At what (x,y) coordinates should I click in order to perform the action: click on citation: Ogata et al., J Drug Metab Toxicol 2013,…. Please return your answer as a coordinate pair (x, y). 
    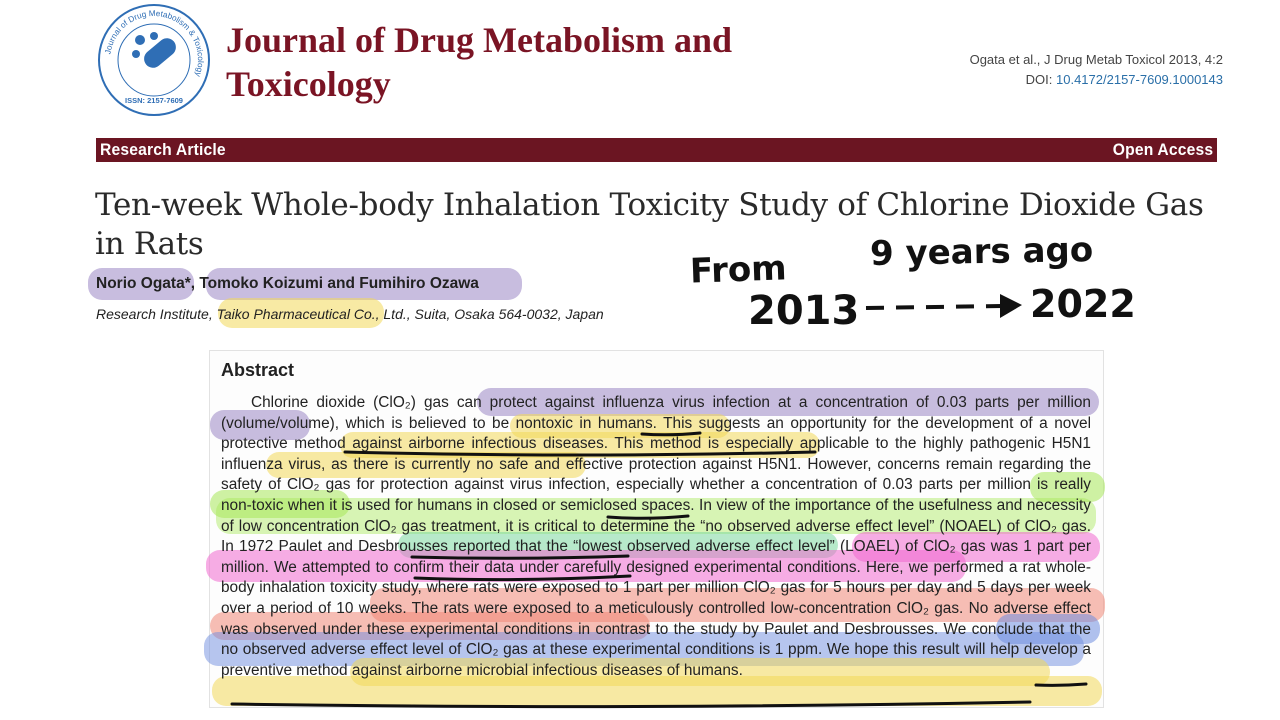
    Looking at the image, I should click on (1096, 59).